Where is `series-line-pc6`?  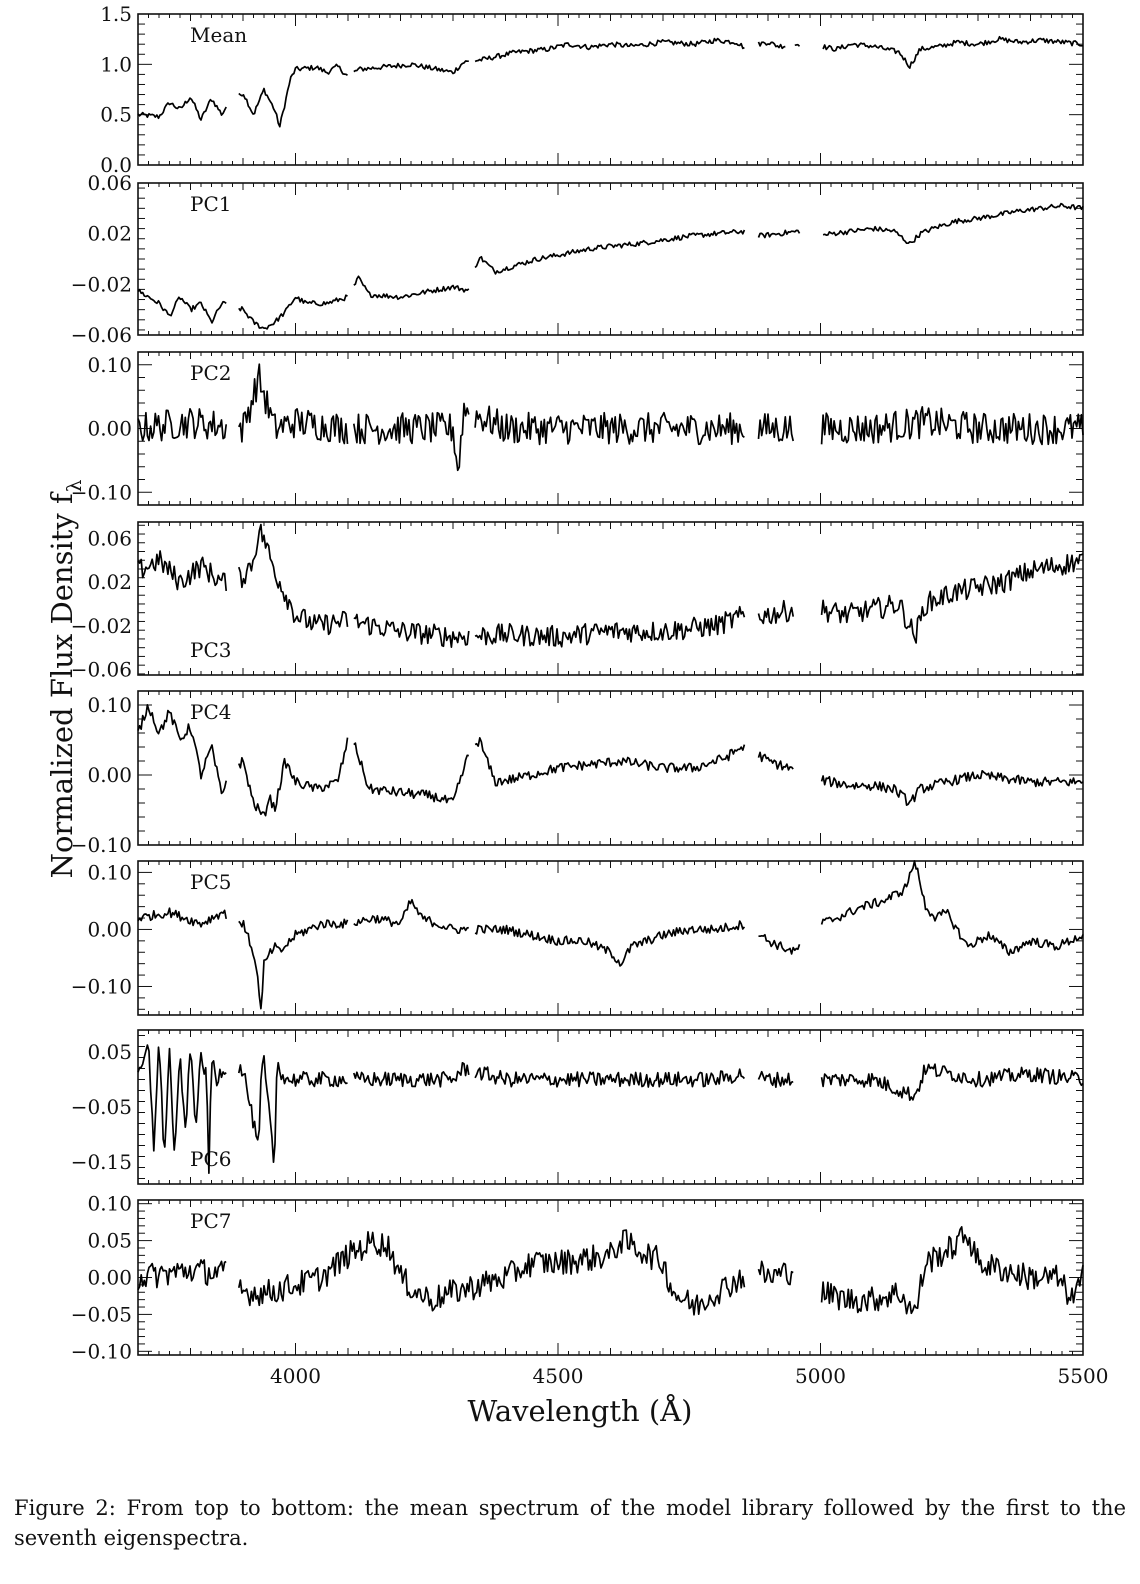 series-line-pc6 is located at coordinates (610, 1109).